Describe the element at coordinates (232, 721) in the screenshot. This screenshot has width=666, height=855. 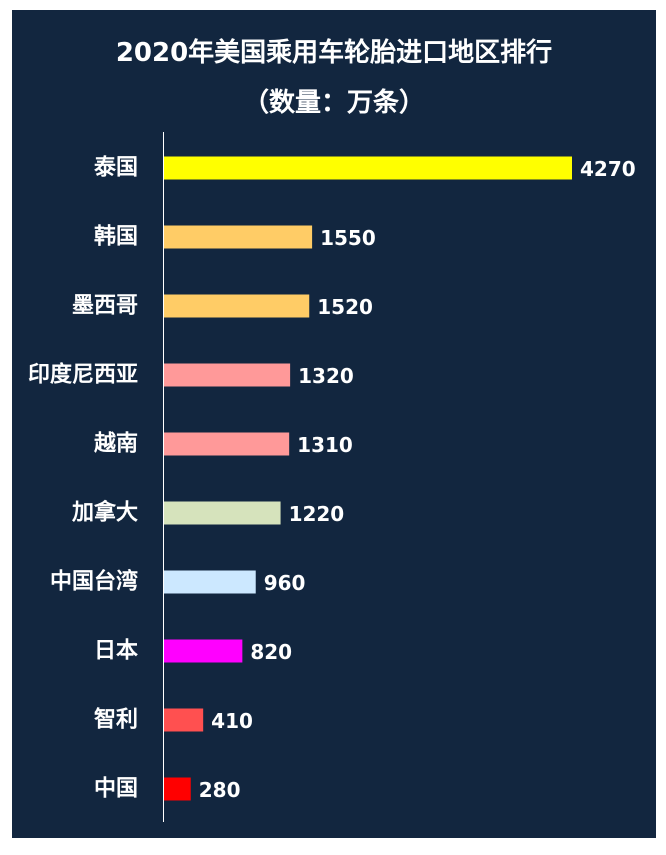
I see `data-label: 410` at that location.